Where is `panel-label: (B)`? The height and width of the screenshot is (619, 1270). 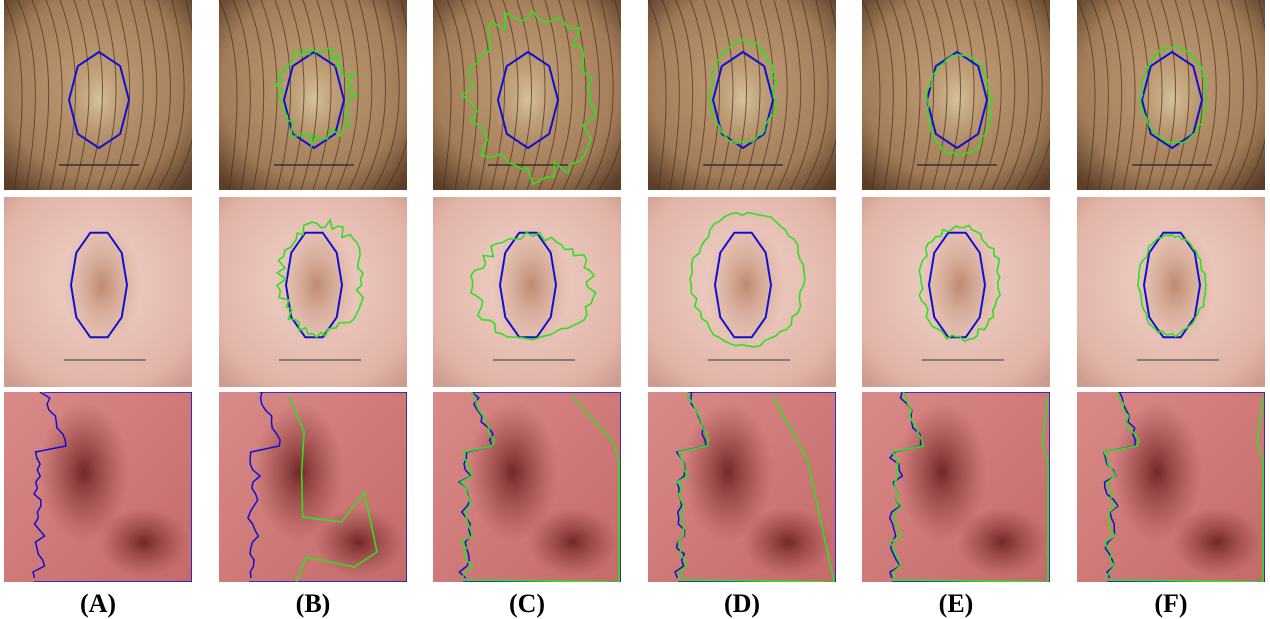 panel-label: (B) is located at coordinates (313, 603).